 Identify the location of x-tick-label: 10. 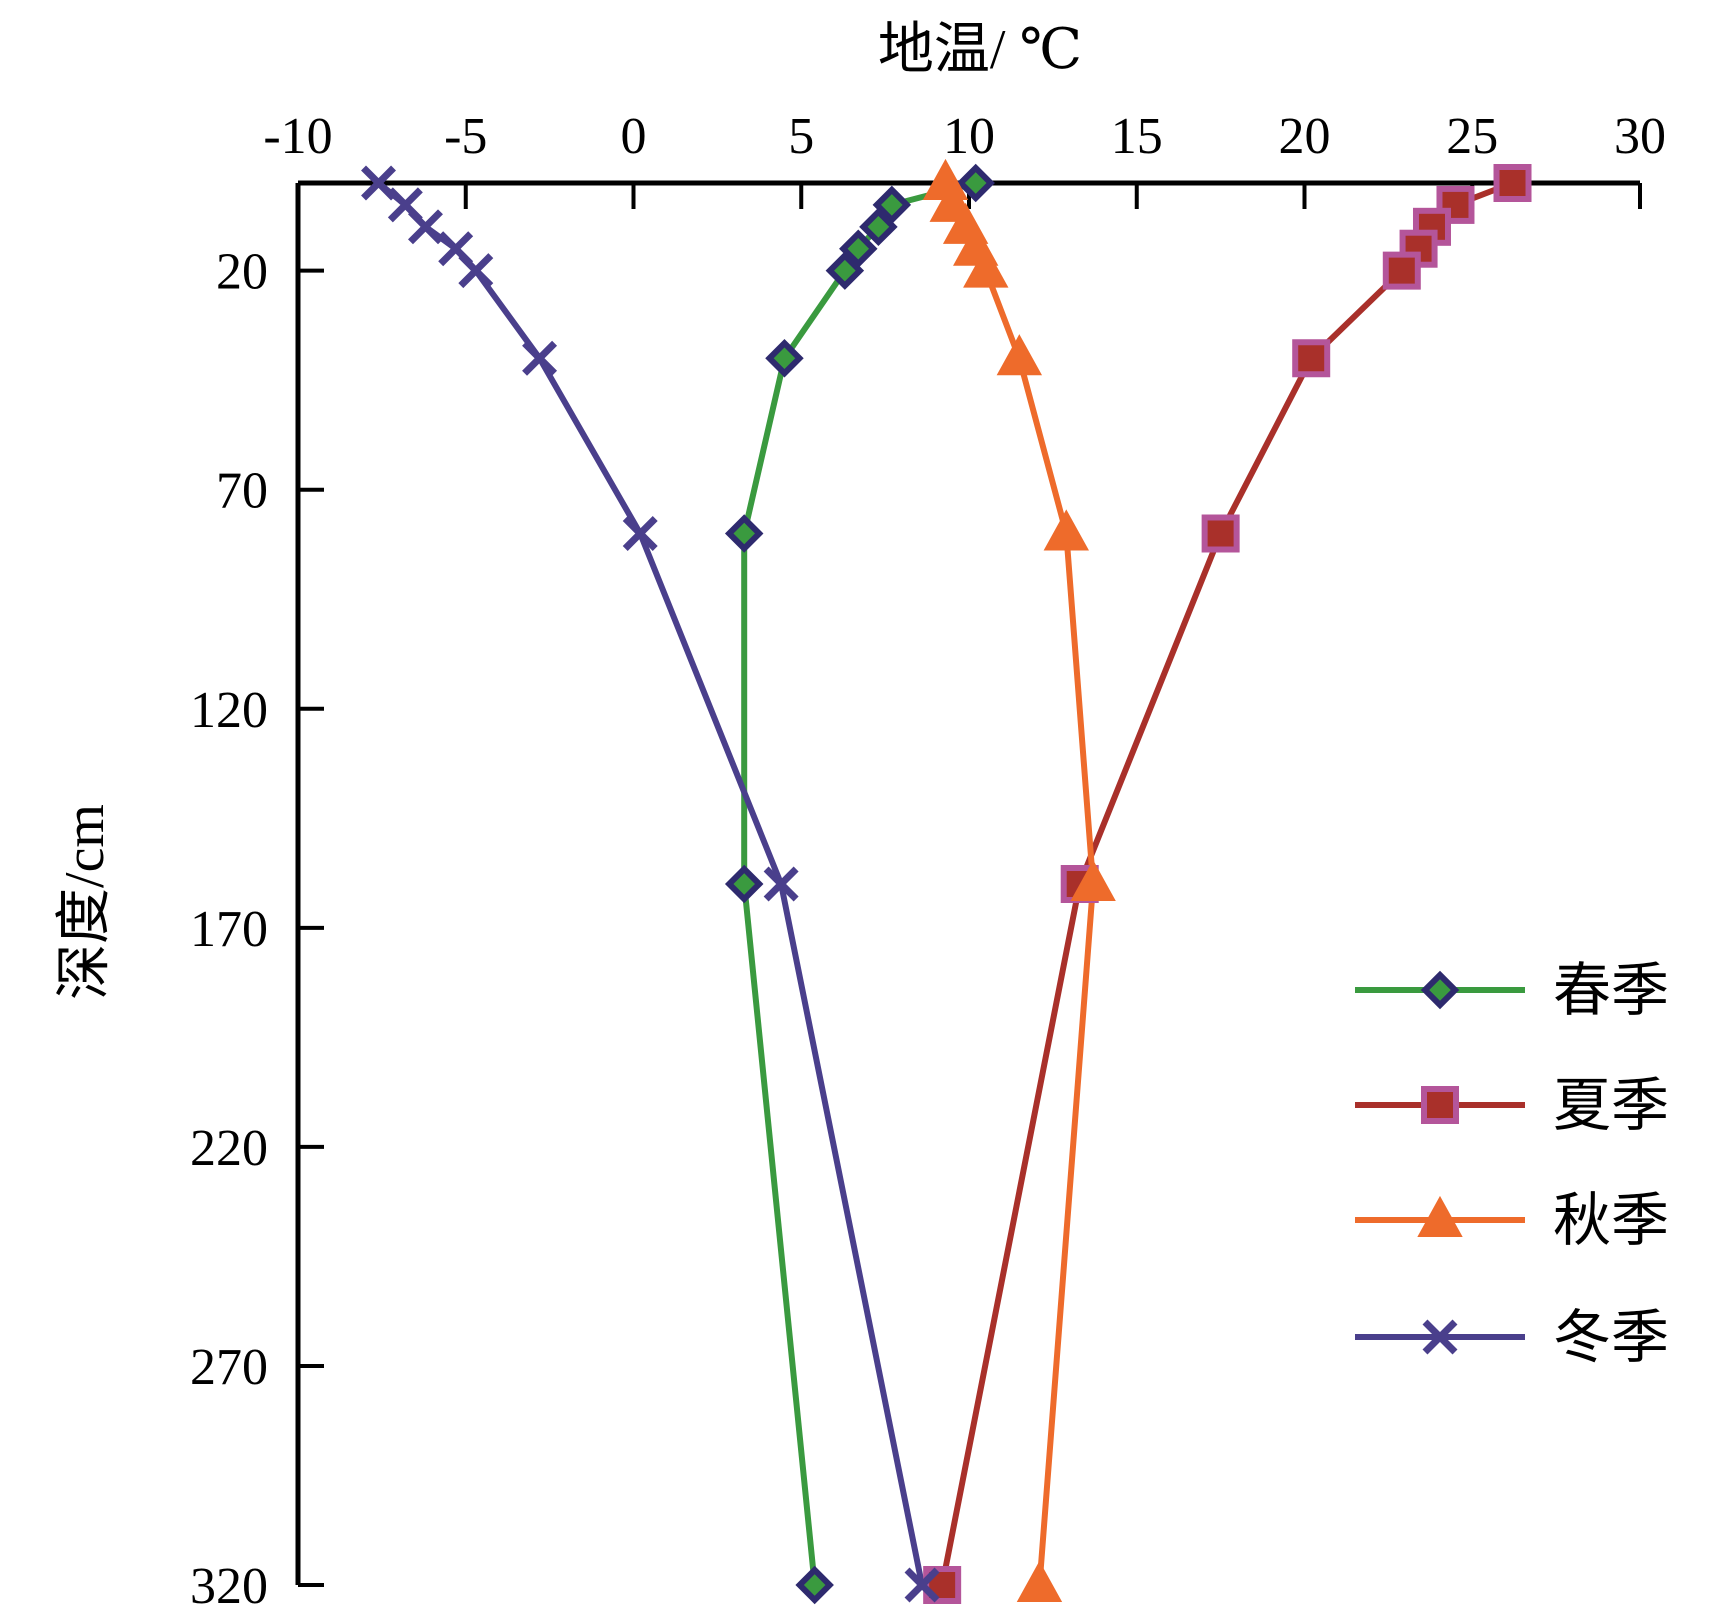
(969, 136).